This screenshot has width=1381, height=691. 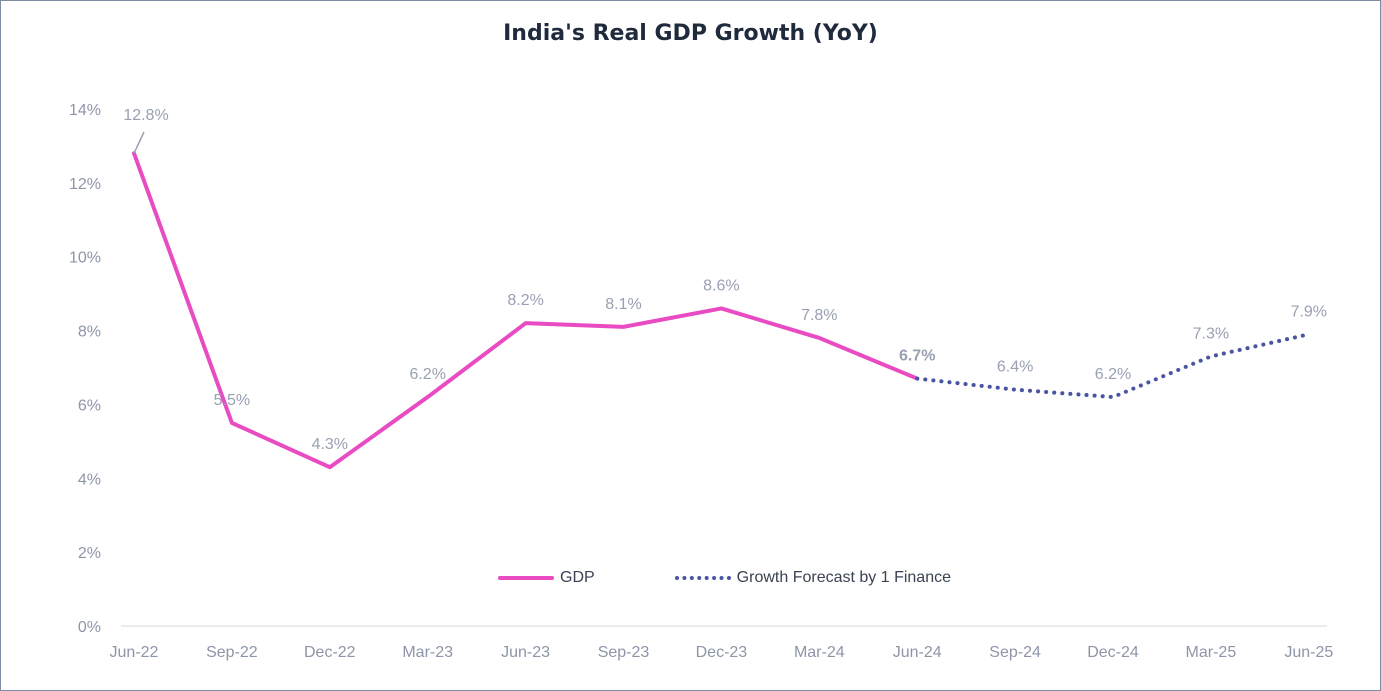 What do you see at coordinates (526, 578) in the screenshot?
I see `legend-swatch-gdp` at bounding box center [526, 578].